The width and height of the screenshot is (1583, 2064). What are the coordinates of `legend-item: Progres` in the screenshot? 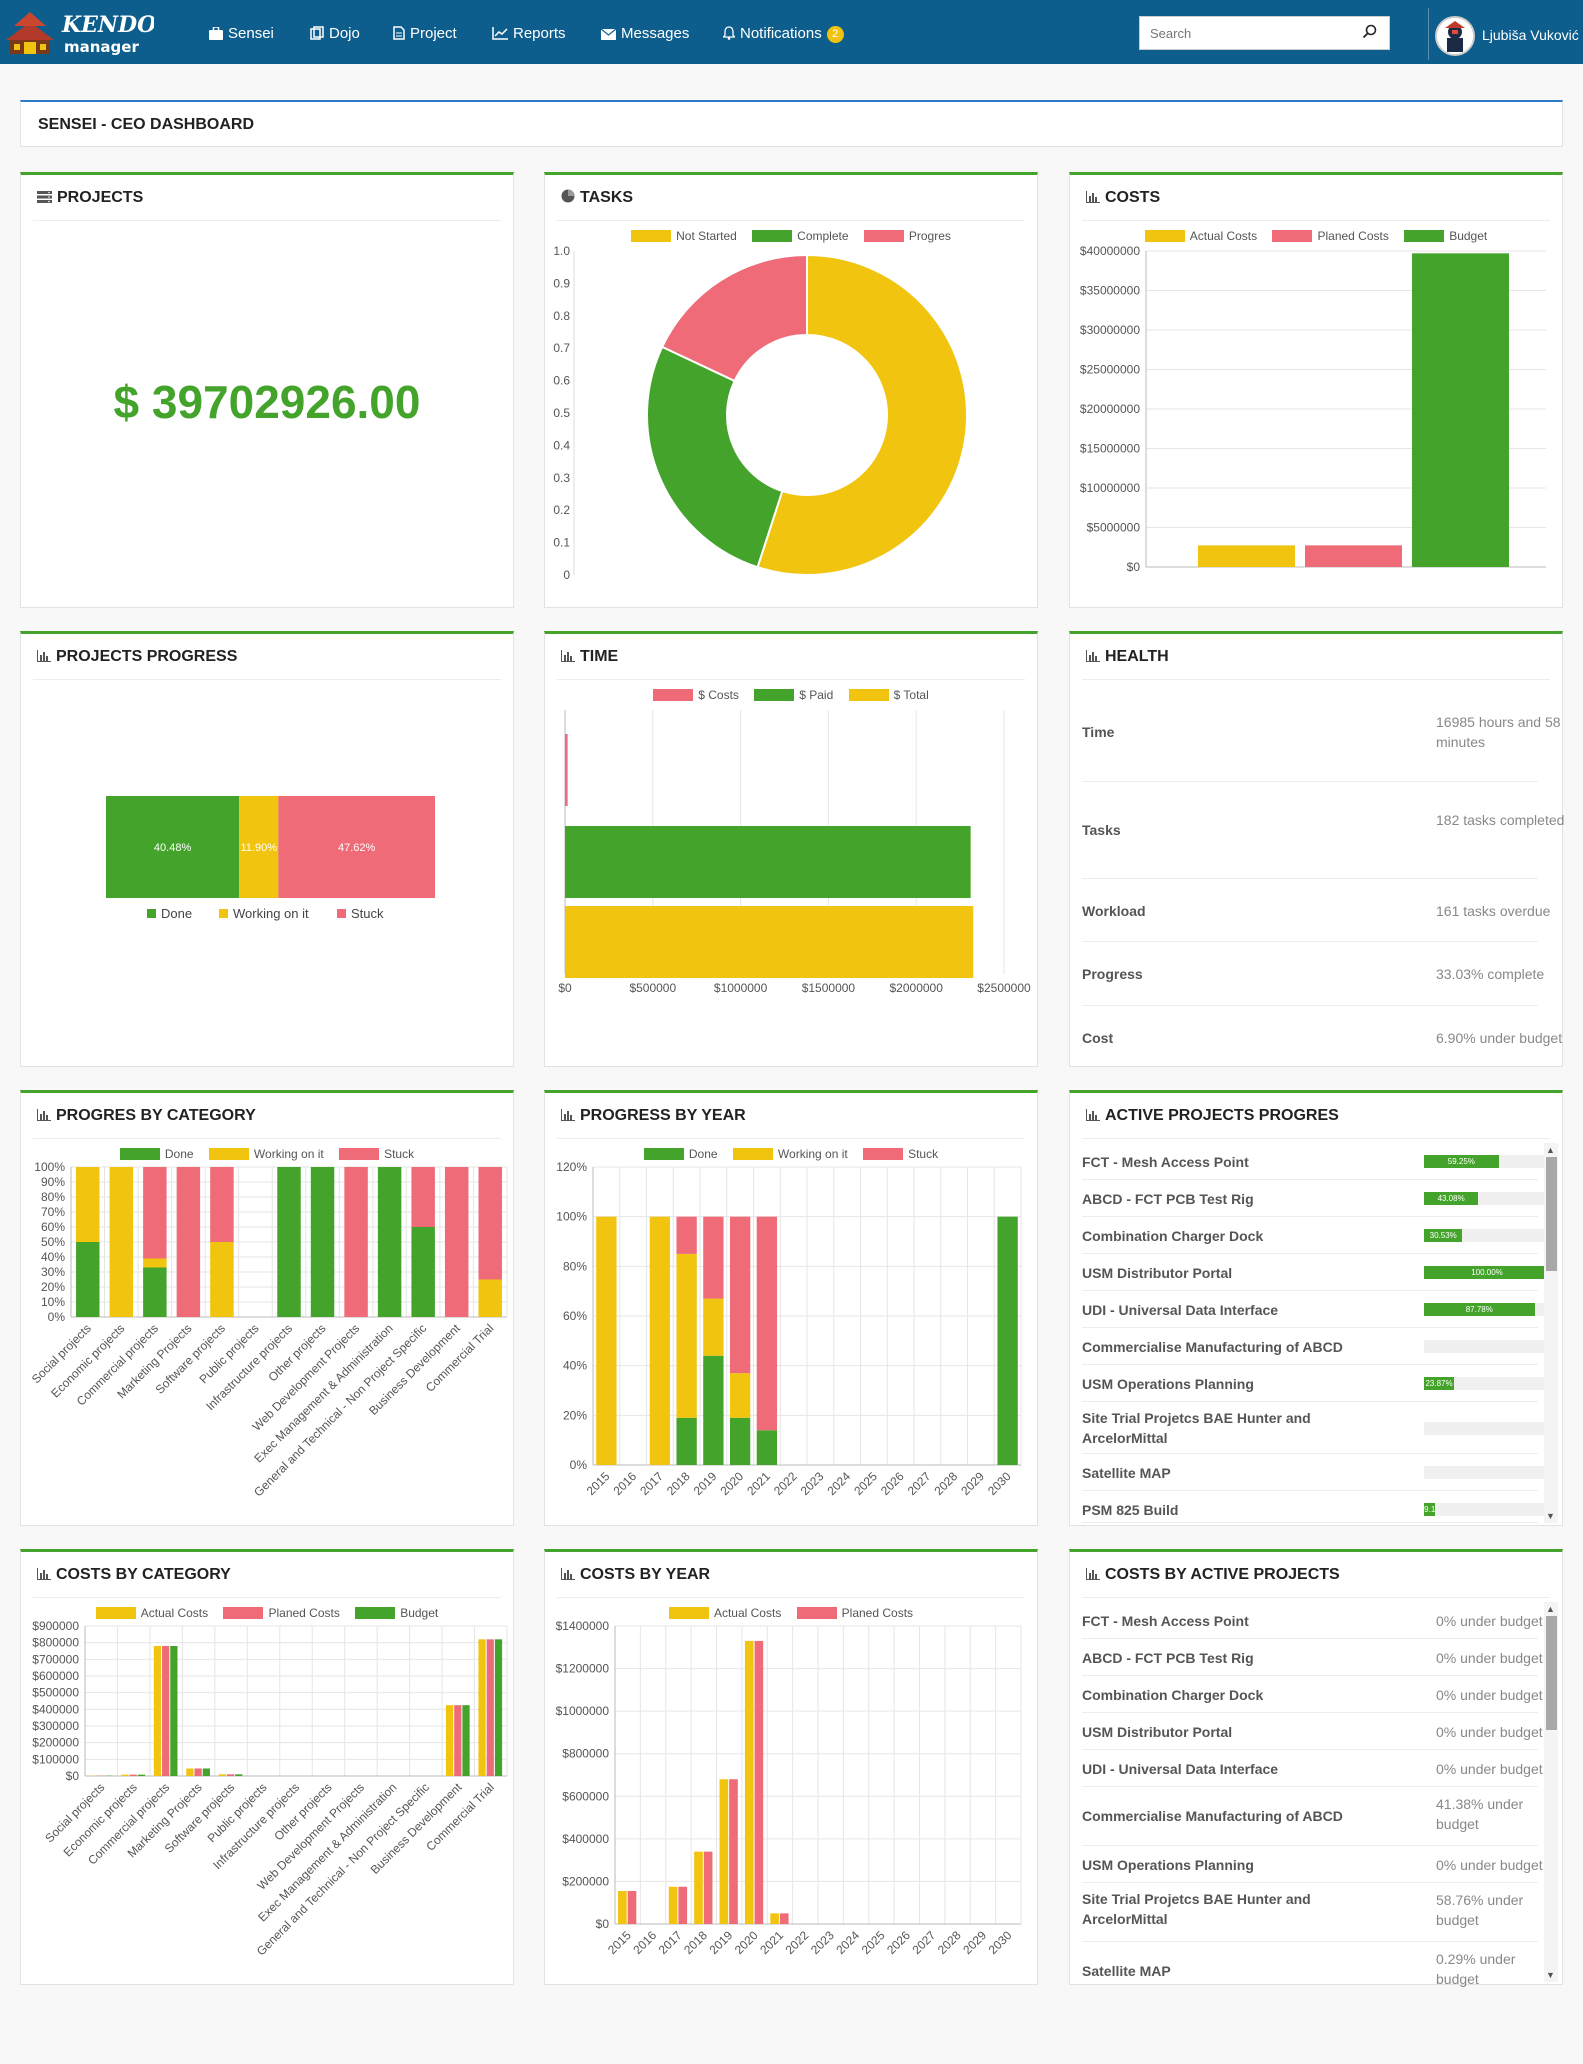 It's located at (907, 236).